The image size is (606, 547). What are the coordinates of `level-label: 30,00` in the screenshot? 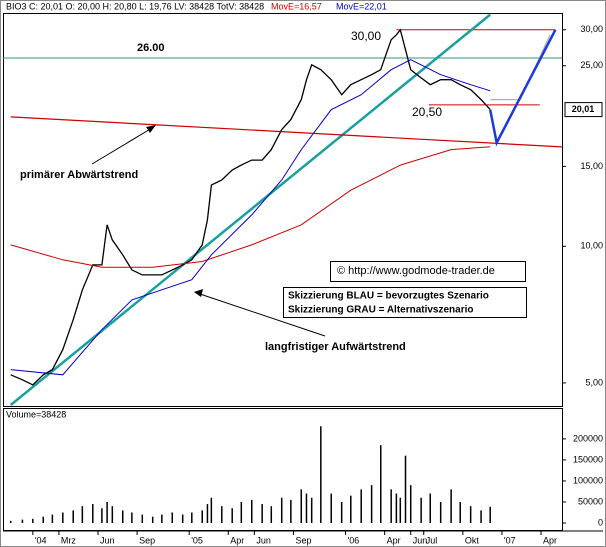 It's located at (366, 36).